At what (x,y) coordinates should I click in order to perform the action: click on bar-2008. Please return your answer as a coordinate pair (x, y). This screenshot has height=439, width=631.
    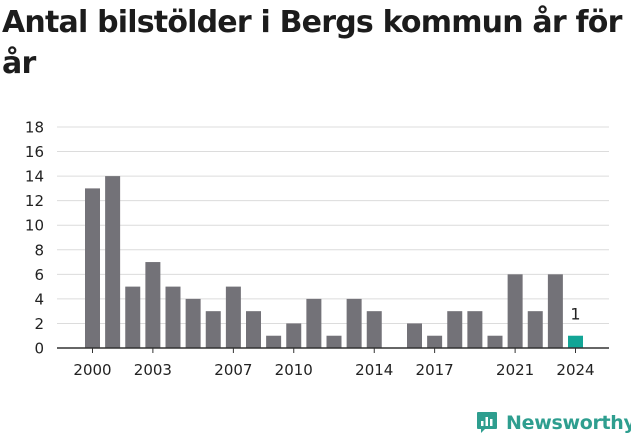
    Looking at the image, I should click on (253, 329).